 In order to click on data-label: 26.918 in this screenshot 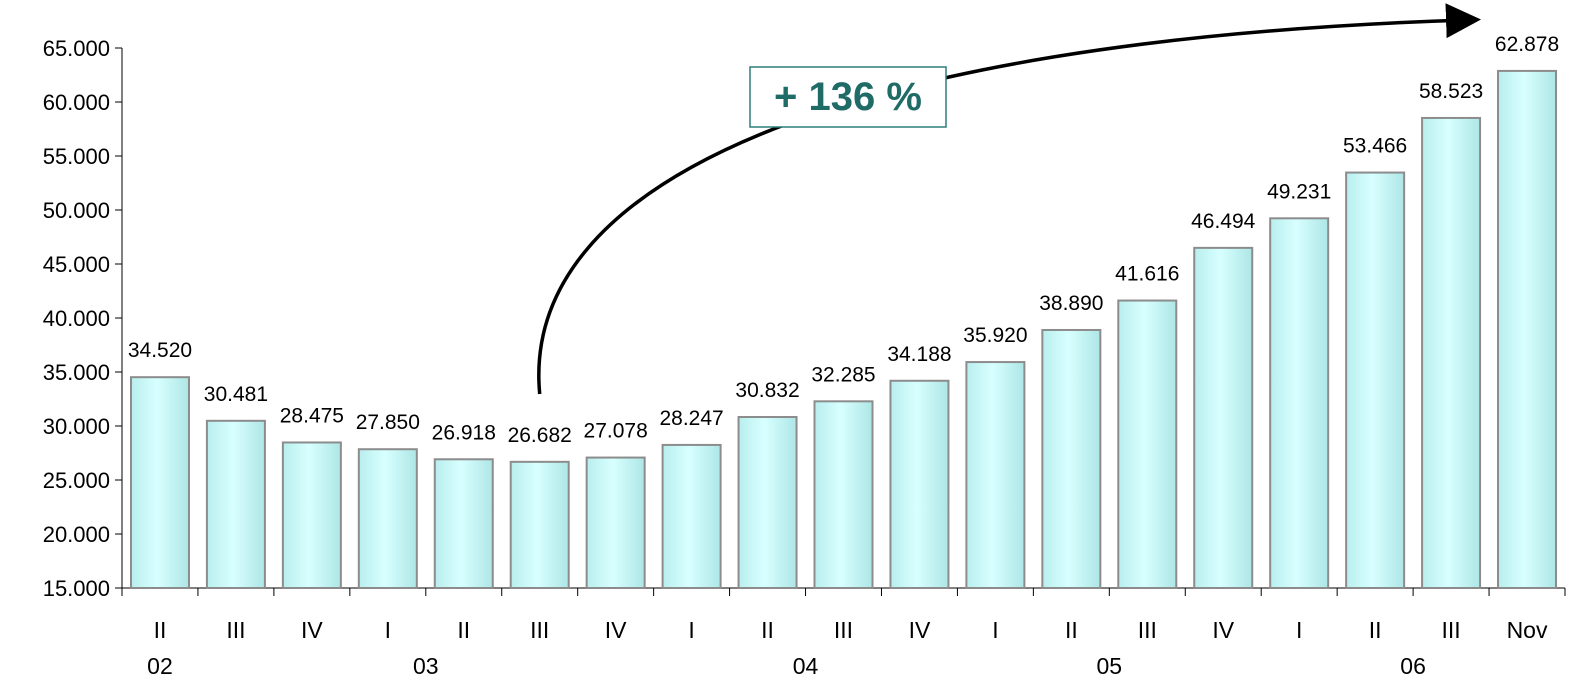, I will do `click(464, 432)`.